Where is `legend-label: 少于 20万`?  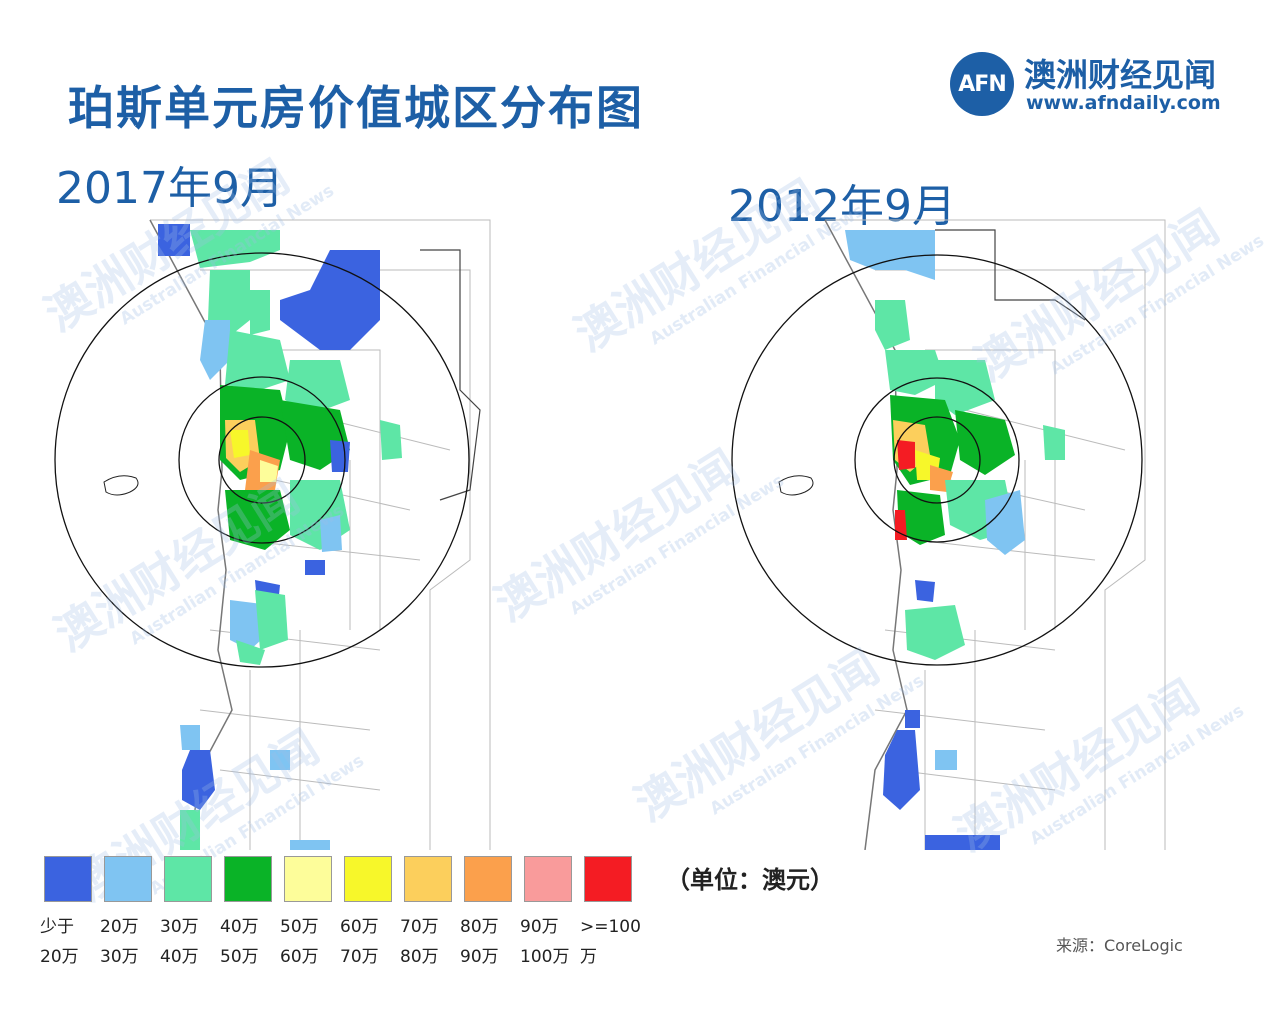 legend-label: 少于 20万 is located at coordinates (59, 942).